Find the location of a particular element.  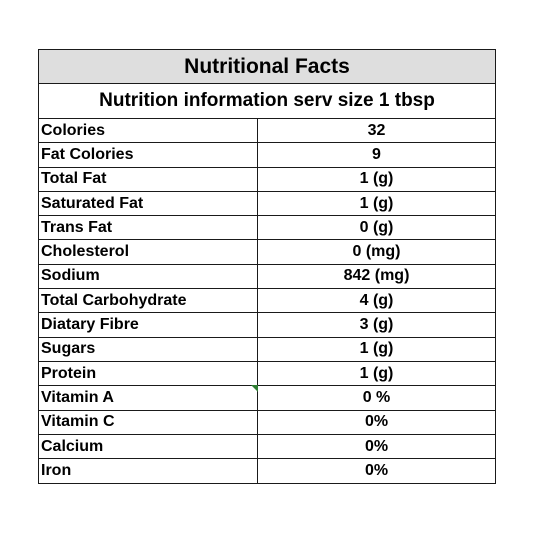

table-row-trans-fat: Trans Fat 0 (g) is located at coordinates (267, 228).